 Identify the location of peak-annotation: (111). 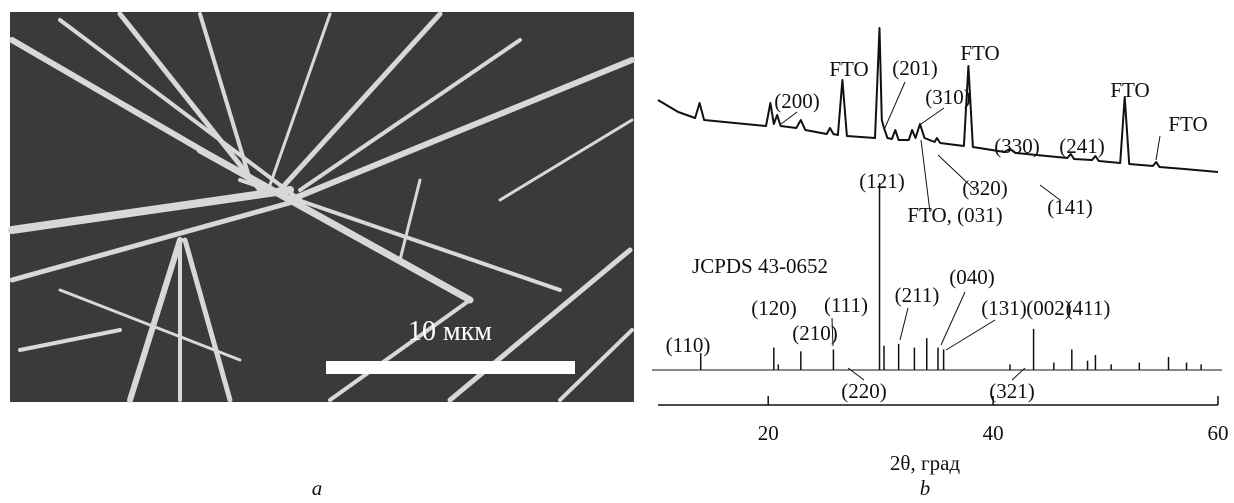
(846, 305).